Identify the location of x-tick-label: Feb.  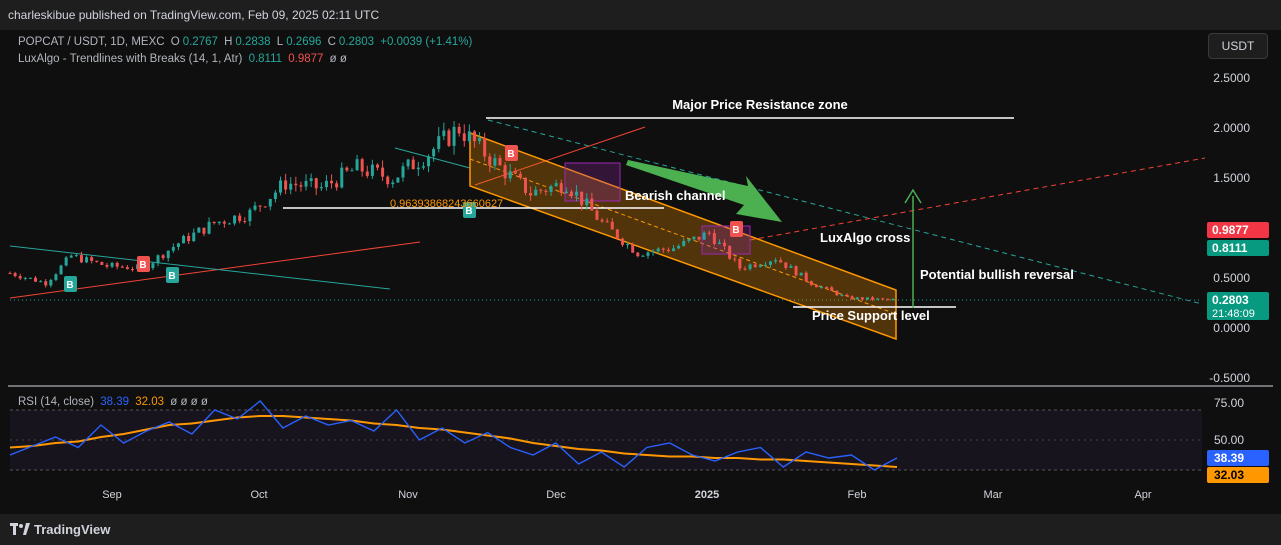
(857, 495).